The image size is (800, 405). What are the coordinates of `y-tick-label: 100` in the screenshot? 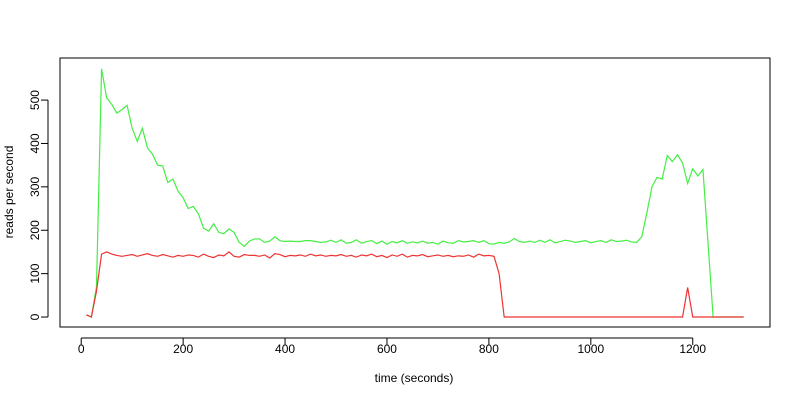 It's located at (35, 273).